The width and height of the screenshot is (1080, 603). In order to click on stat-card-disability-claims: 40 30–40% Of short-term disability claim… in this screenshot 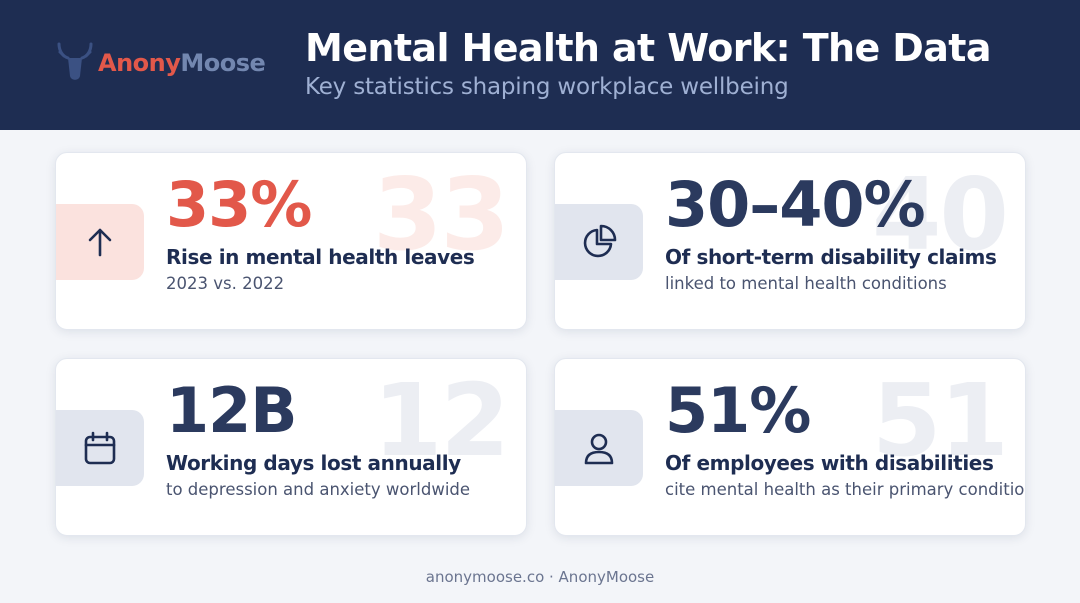, I will do `click(790, 241)`.